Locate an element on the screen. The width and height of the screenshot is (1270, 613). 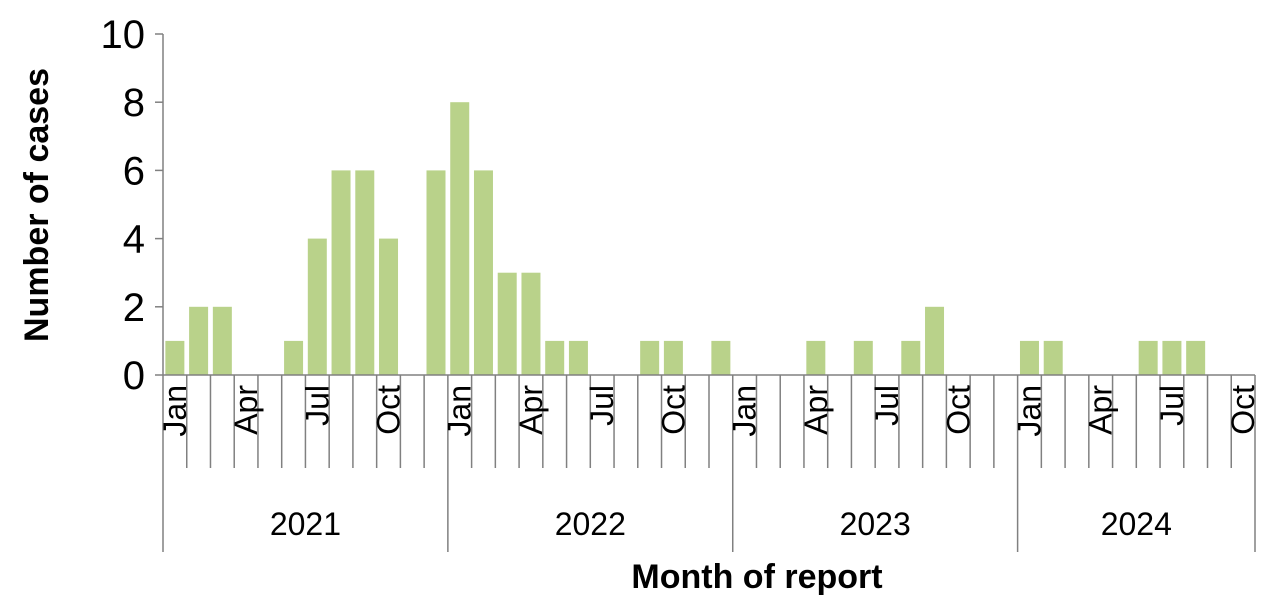
y-axis-title: Number of cases is located at coordinates (37, 205).